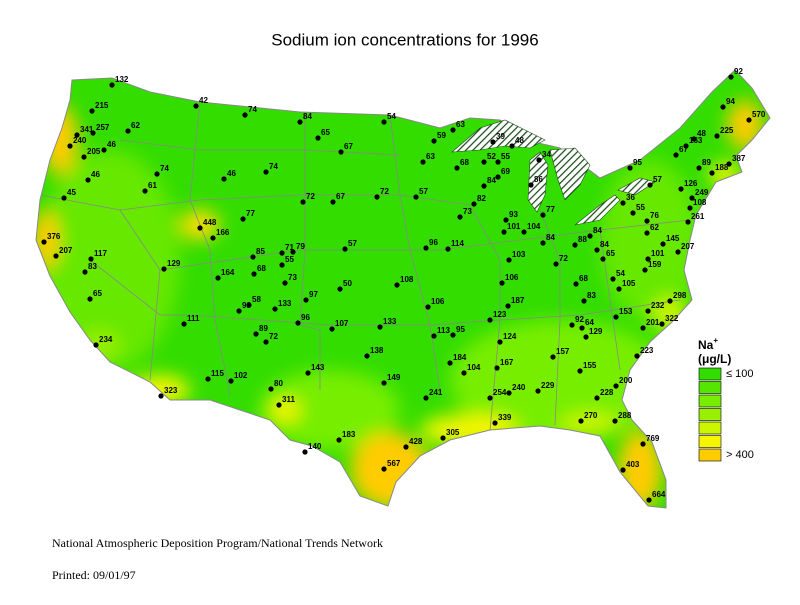 The width and height of the screenshot is (800, 605). I want to click on station-value: 97, so click(313, 294).